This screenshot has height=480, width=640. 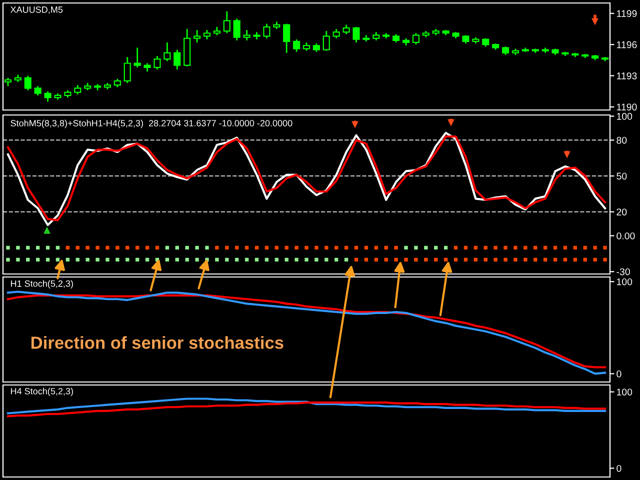 What do you see at coordinates (621, 176) in the screenshot?
I see `y-tick-label: 50` at bounding box center [621, 176].